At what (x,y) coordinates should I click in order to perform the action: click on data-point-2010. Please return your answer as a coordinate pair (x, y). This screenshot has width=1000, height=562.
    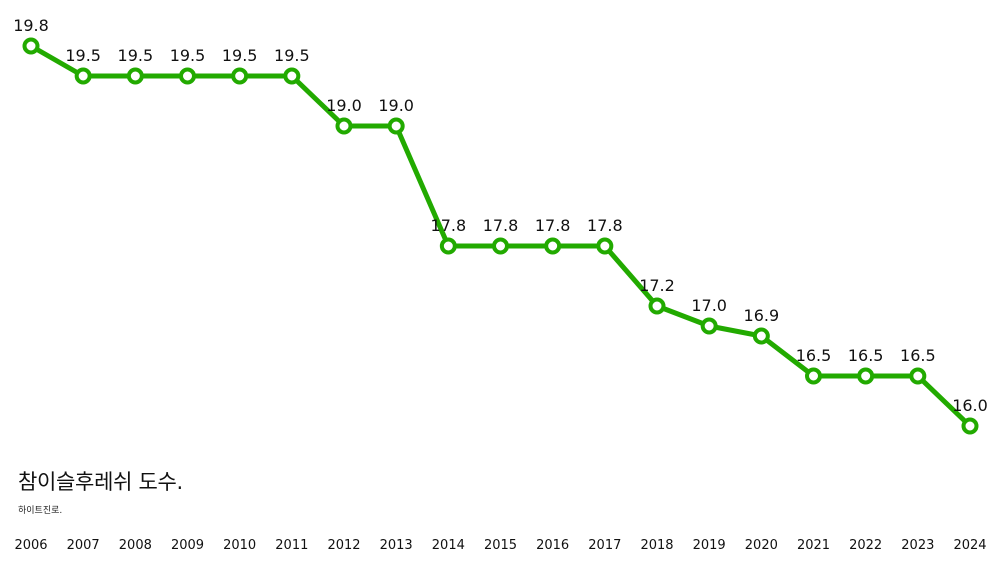
    Looking at the image, I should click on (240, 76).